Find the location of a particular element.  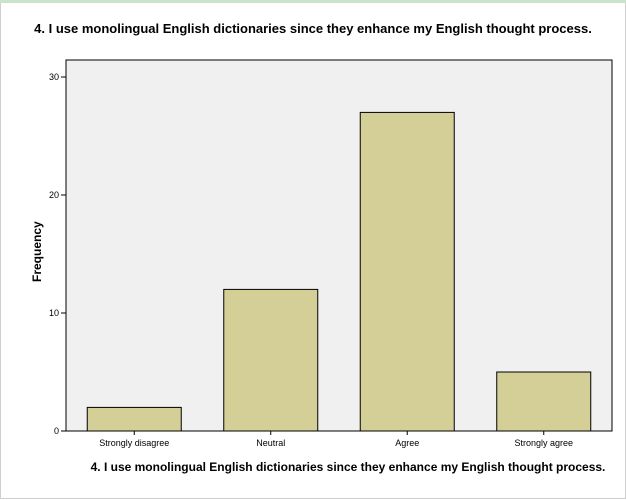

x-tick-label: Neutral is located at coordinates (270, 443).